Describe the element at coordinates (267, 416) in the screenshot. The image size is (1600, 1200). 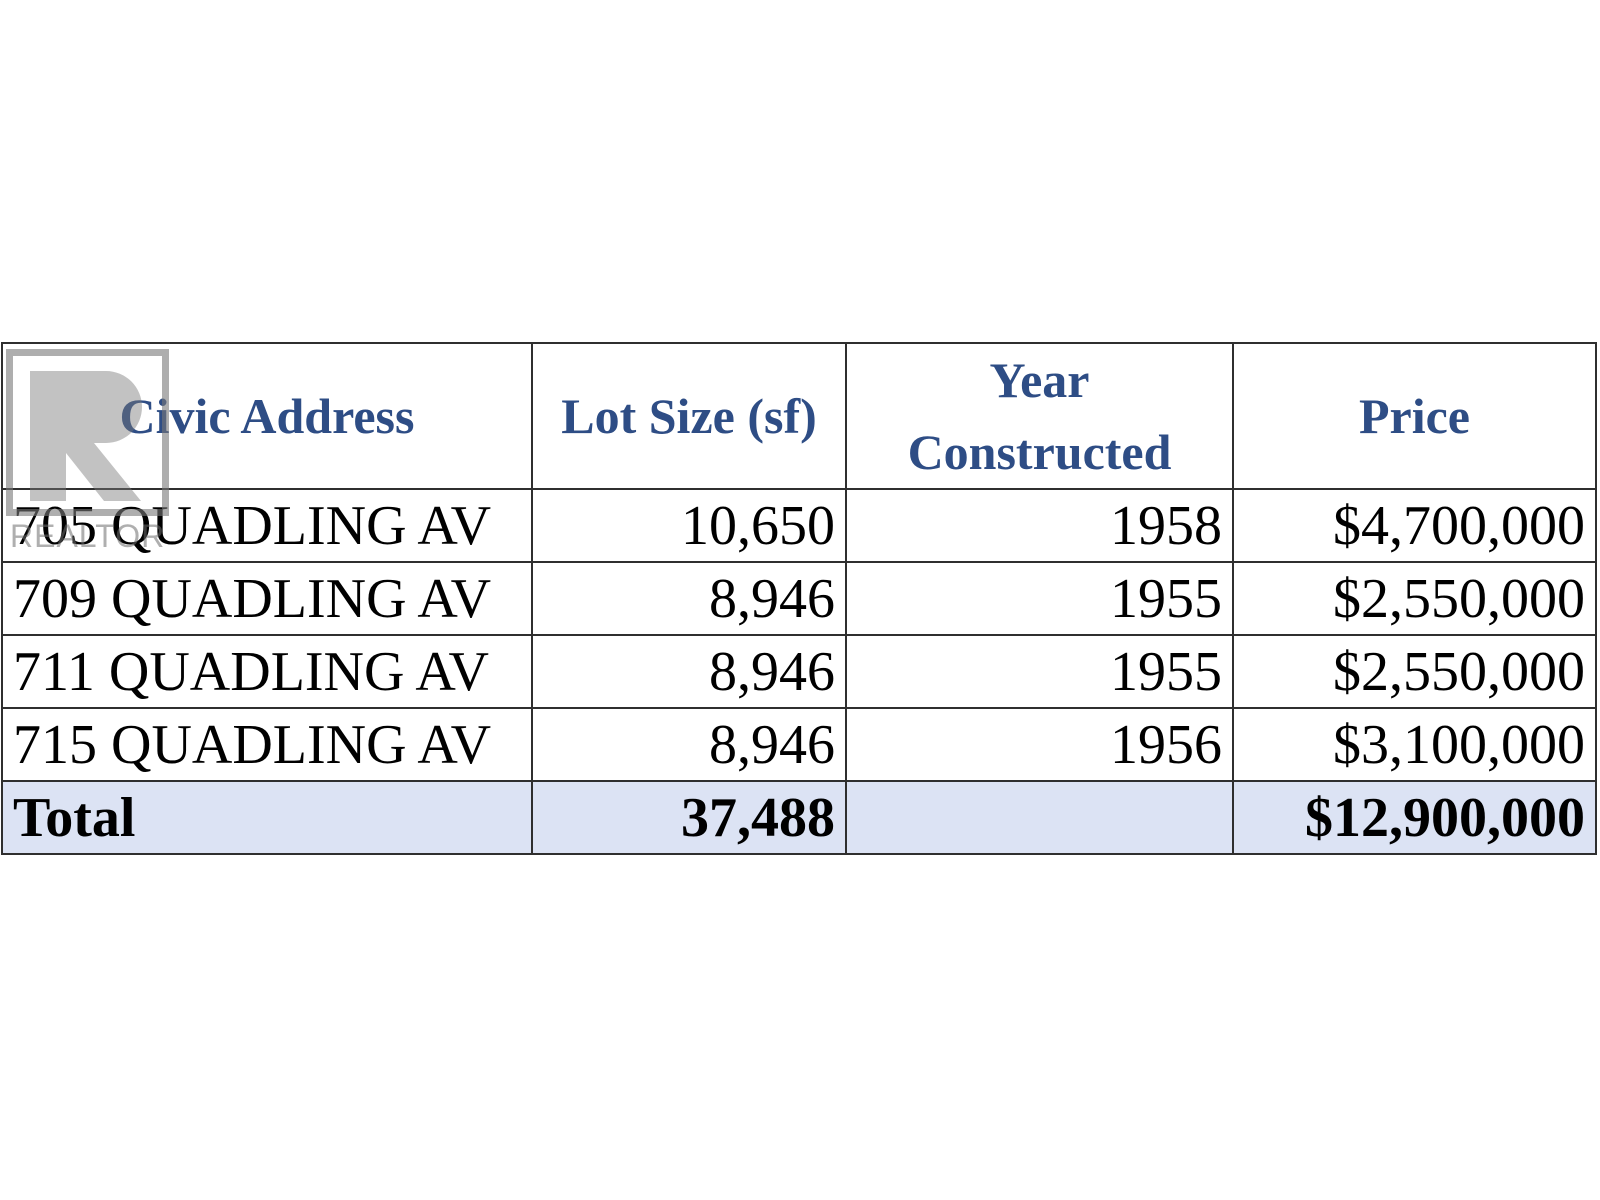
I see `header-civic-address: Civic Address` at that location.